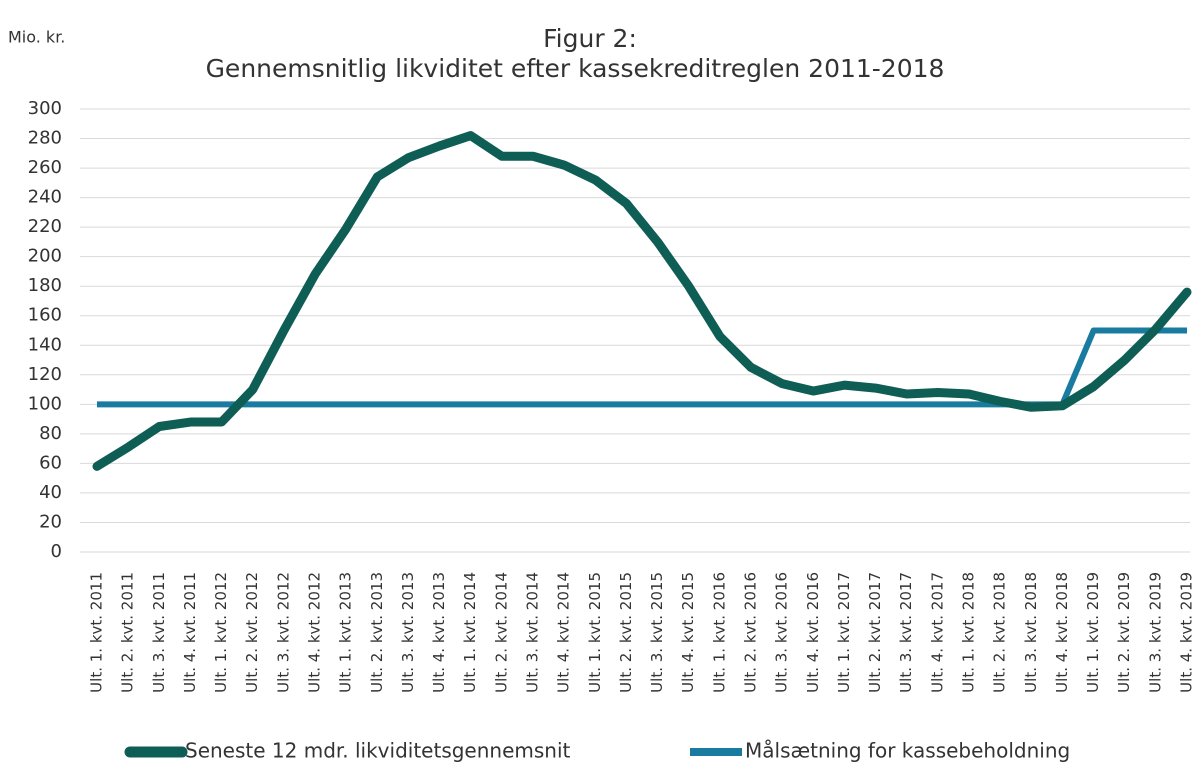 The height and width of the screenshot is (772, 1193). I want to click on x-tick-label: Ult. 2. kvt. 2016, so click(751, 632).